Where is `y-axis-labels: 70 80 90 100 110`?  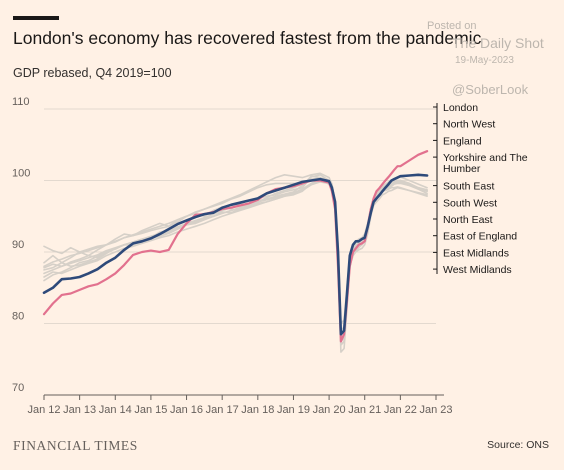
y-axis-labels: 70 80 90 100 110 is located at coordinates (21, 245).